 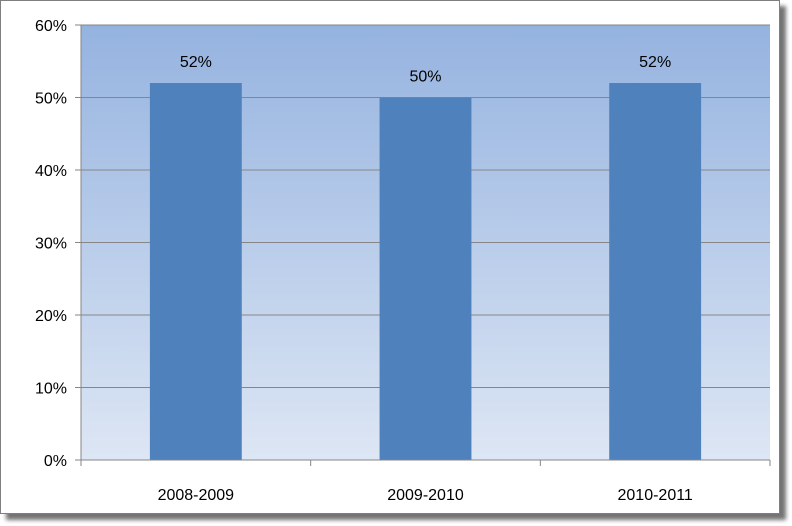 I want to click on y-tick-label: 40%, so click(x=51, y=171).